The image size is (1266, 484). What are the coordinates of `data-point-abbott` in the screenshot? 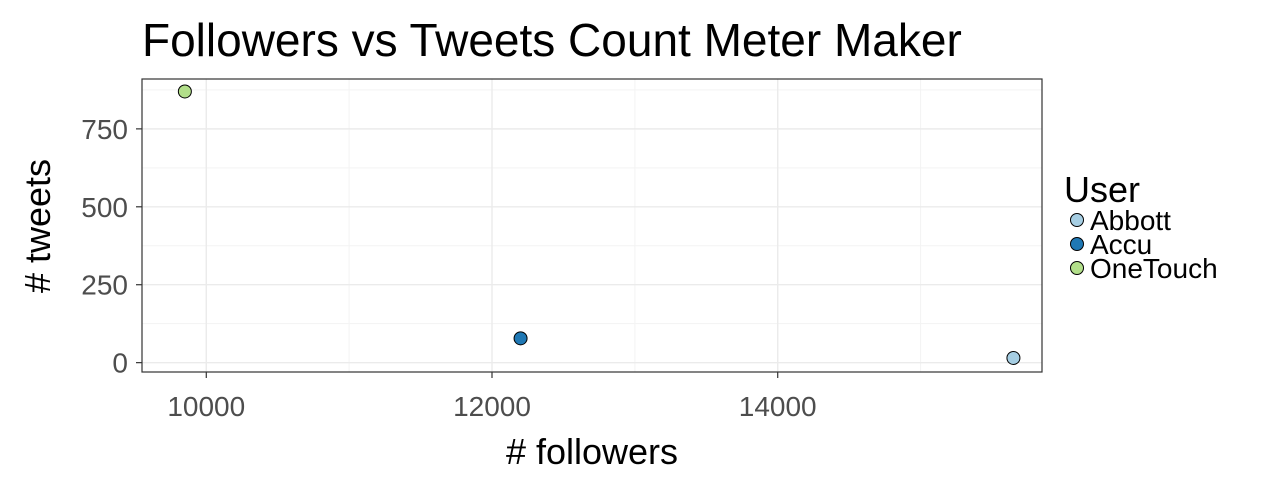 It's located at (1013, 357).